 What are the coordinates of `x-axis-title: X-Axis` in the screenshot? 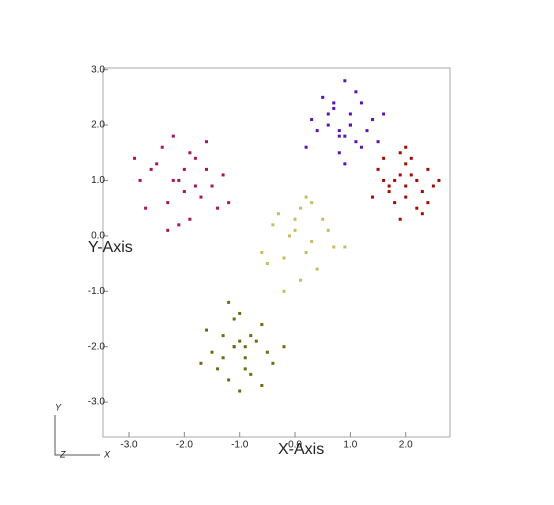 It's located at (301, 449).